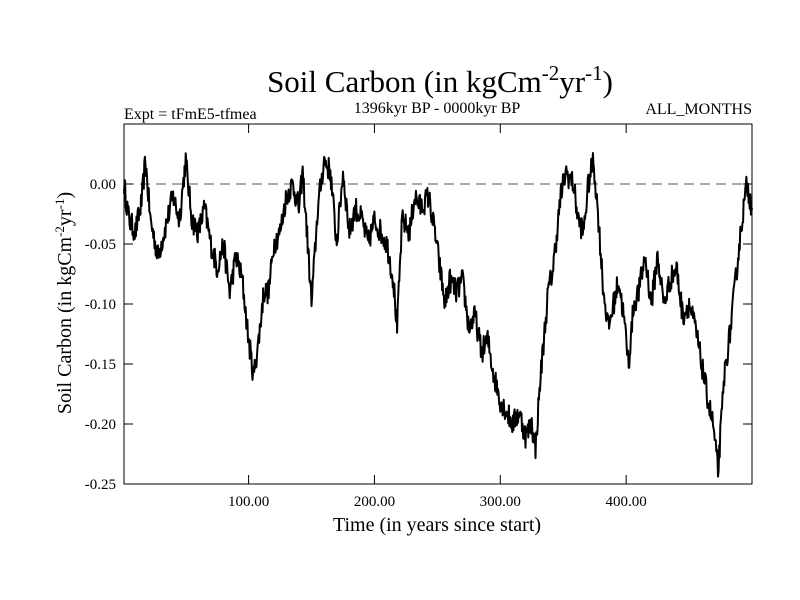 Image resolution: width=800 pixels, height=600 pixels. What do you see at coordinates (65, 195) in the screenshot?
I see `y-axis-label-end: )` at bounding box center [65, 195].